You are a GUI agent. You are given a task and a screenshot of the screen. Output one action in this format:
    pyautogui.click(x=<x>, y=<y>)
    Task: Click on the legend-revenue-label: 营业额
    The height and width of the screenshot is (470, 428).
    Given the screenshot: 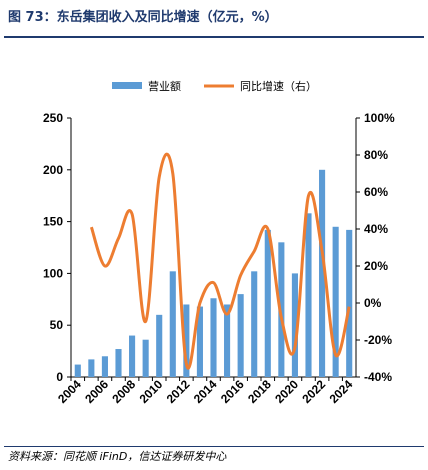 What is the action you would take?
    pyautogui.click(x=164, y=86)
    